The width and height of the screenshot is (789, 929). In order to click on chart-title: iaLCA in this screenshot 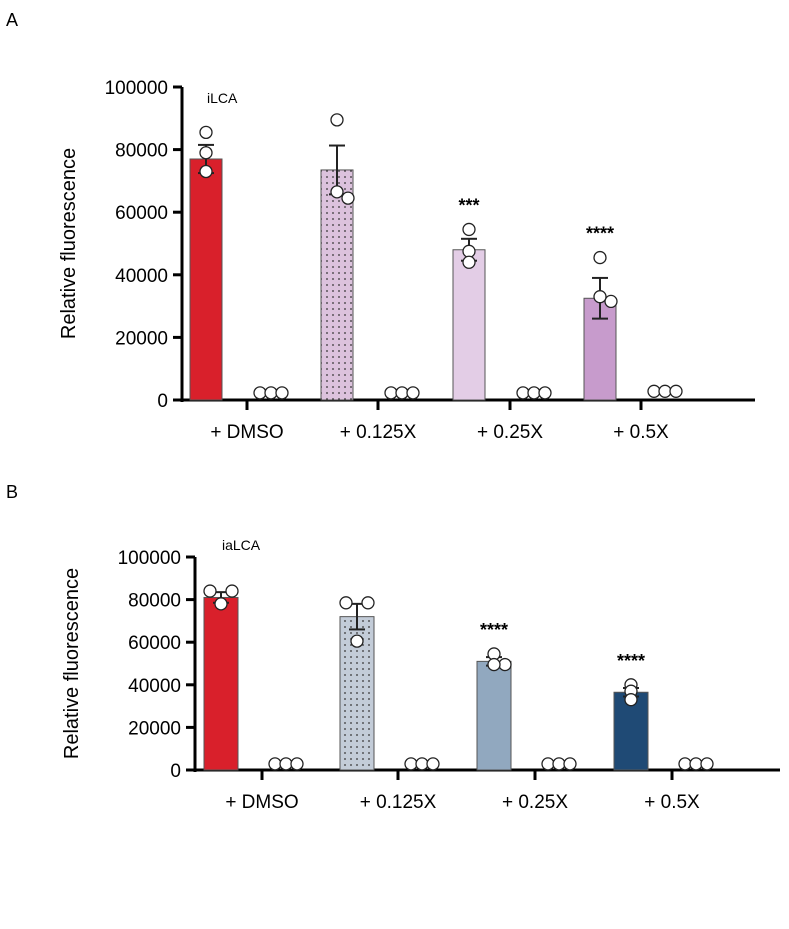, I will do `click(241, 545)`.